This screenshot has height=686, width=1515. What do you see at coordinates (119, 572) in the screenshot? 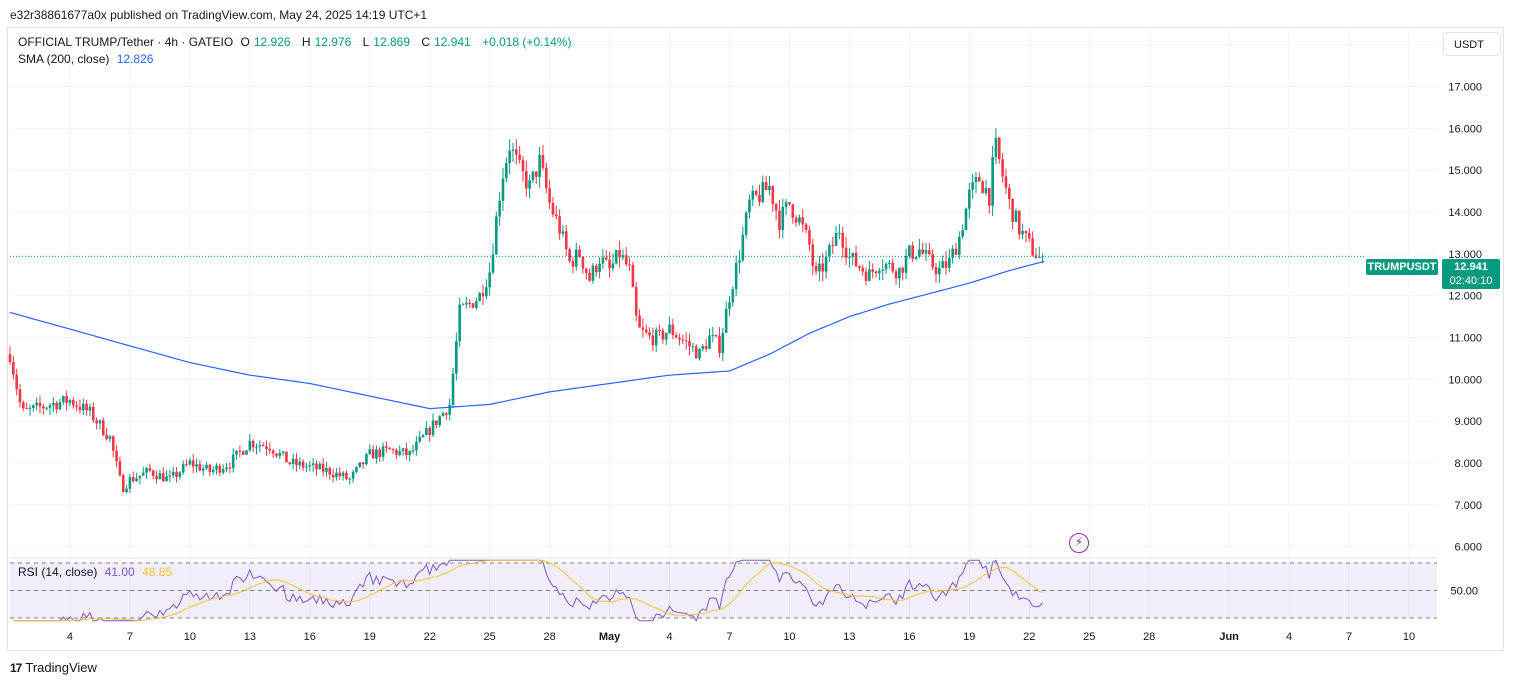
I see `rsi-value: 41.00` at bounding box center [119, 572].